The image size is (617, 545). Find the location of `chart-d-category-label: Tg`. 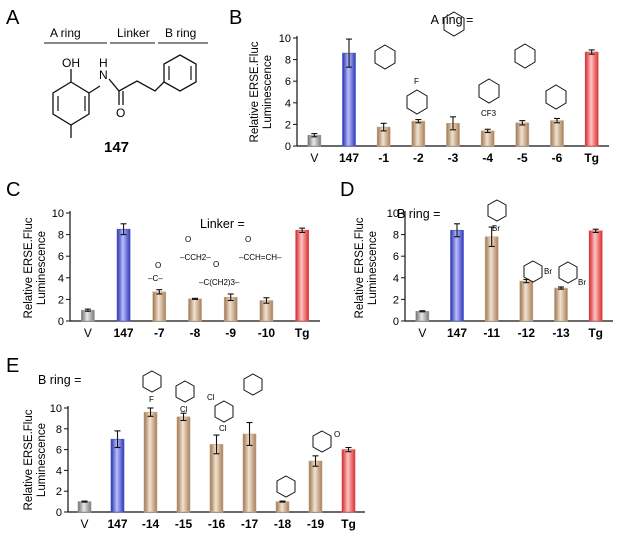

chart-d-category-label: Tg is located at coordinates (595, 333).